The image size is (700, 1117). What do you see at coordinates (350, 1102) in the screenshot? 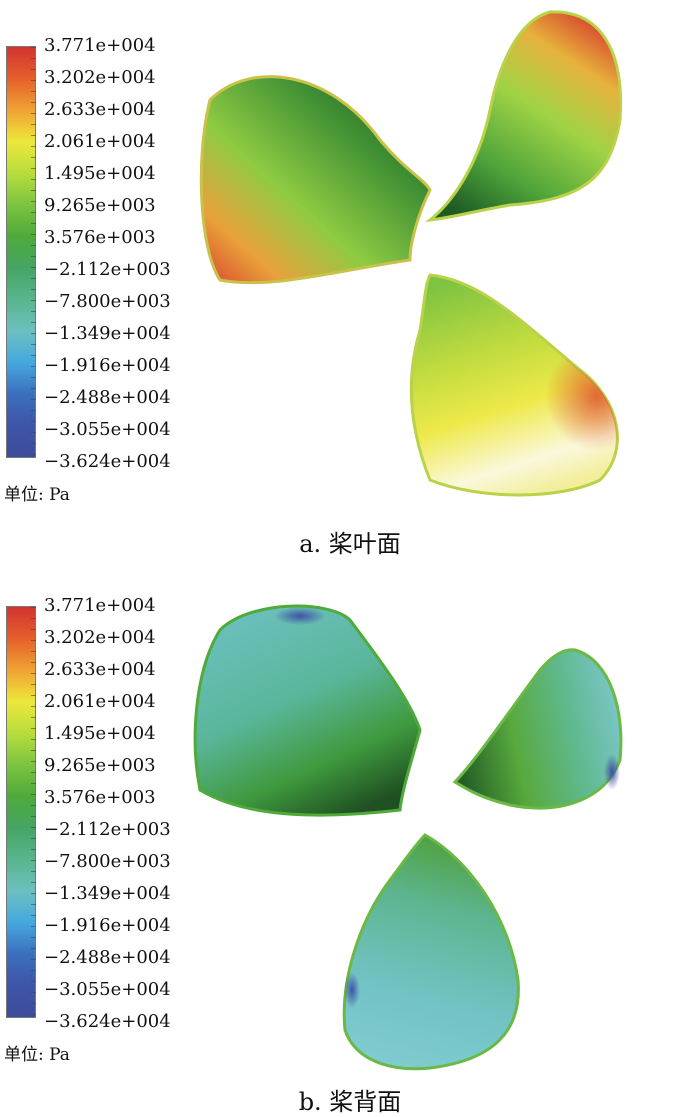
I see `panel-caption: b. 桨背面` at bounding box center [350, 1102].